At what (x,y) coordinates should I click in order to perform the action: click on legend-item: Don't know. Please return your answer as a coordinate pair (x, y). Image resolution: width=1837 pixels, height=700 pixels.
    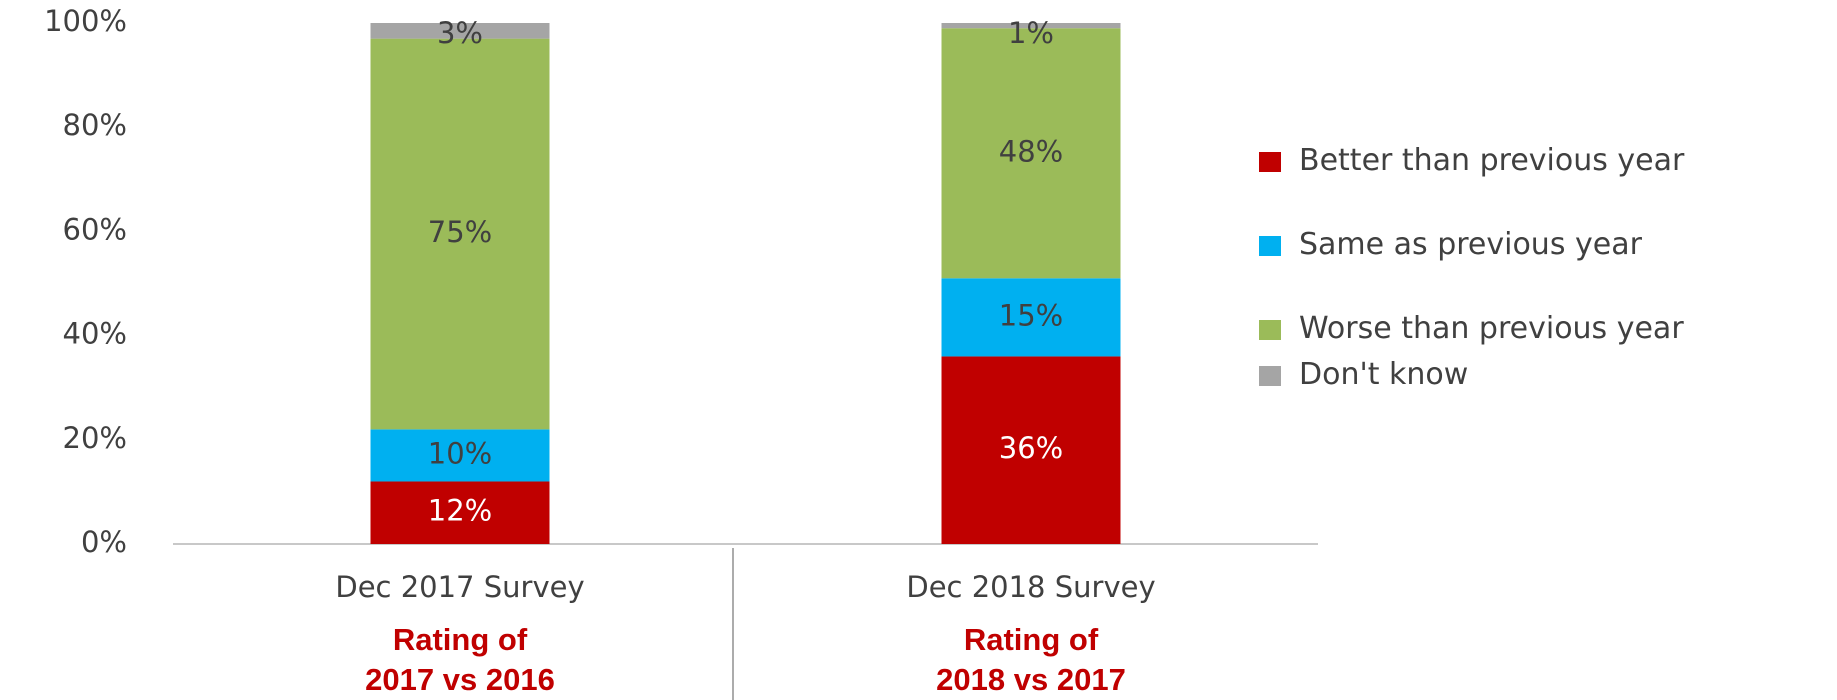
    Looking at the image, I should click on (1497, 375).